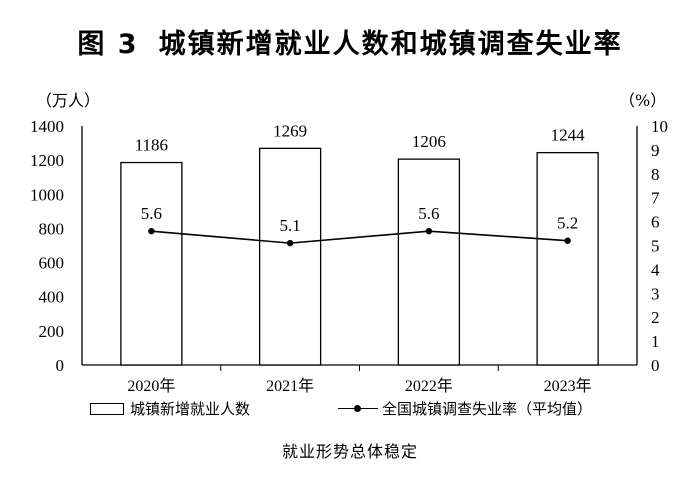 The height and width of the screenshot is (488, 700). Describe the element at coordinates (567, 223) in the screenshot. I see `line-data-label: 5.2` at that location.